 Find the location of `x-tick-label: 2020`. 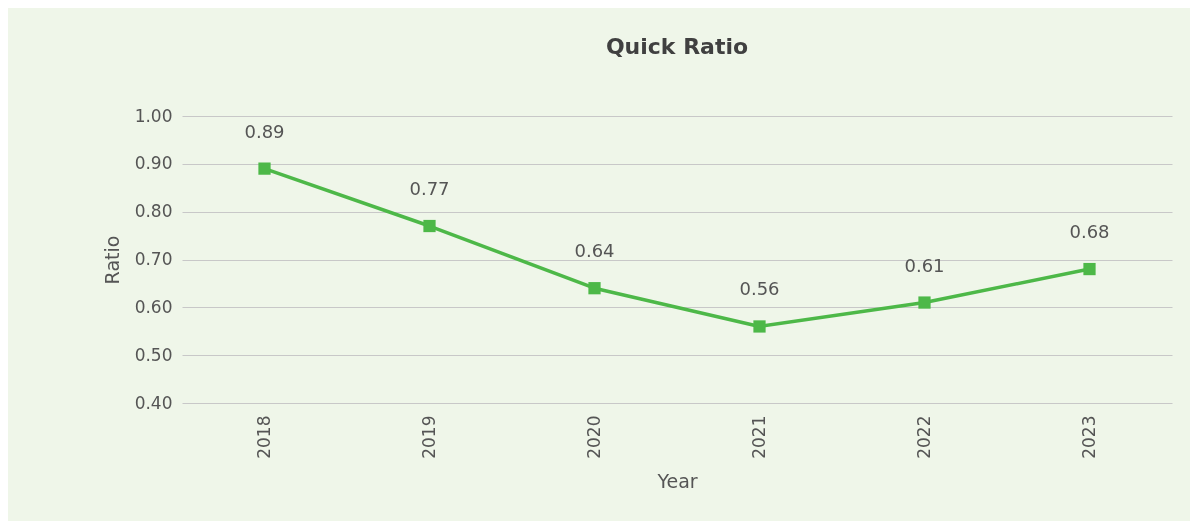

x-tick-label: 2020 is located at coordinates (594, 437).